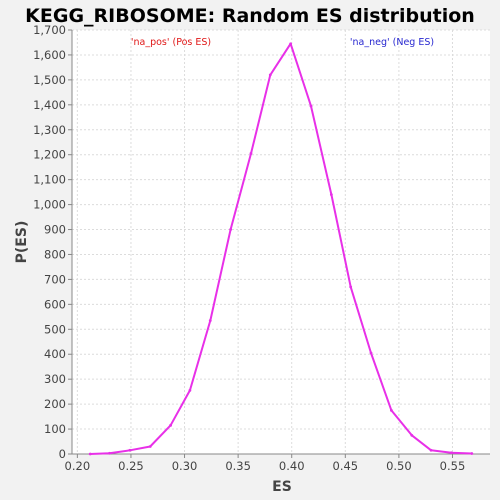 This screenshot has height=500, width=500. I want to click on y-tick-label: 0, so click(62, 454).